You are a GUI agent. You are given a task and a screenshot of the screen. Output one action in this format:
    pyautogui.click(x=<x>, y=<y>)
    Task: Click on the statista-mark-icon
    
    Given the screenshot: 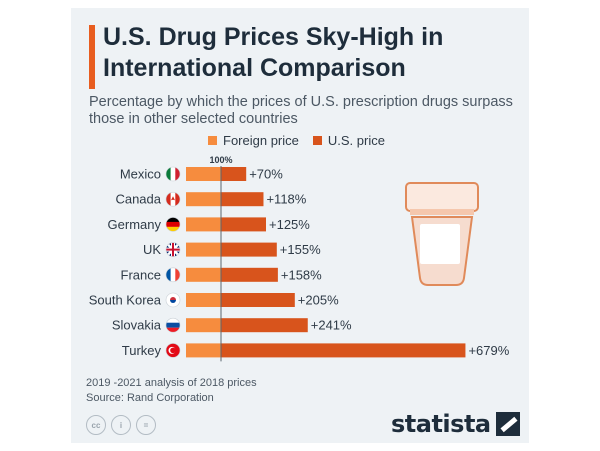 What is the action you would take?
    pyautogui.click(x=507, y=424)
    